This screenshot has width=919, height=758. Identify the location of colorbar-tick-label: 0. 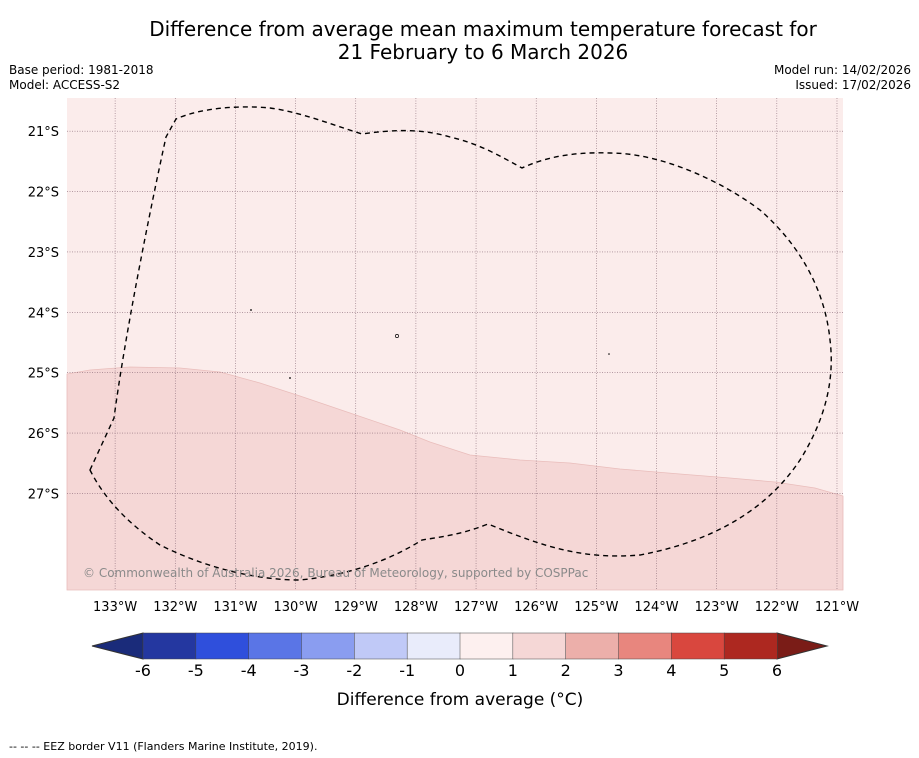
(460, 670).